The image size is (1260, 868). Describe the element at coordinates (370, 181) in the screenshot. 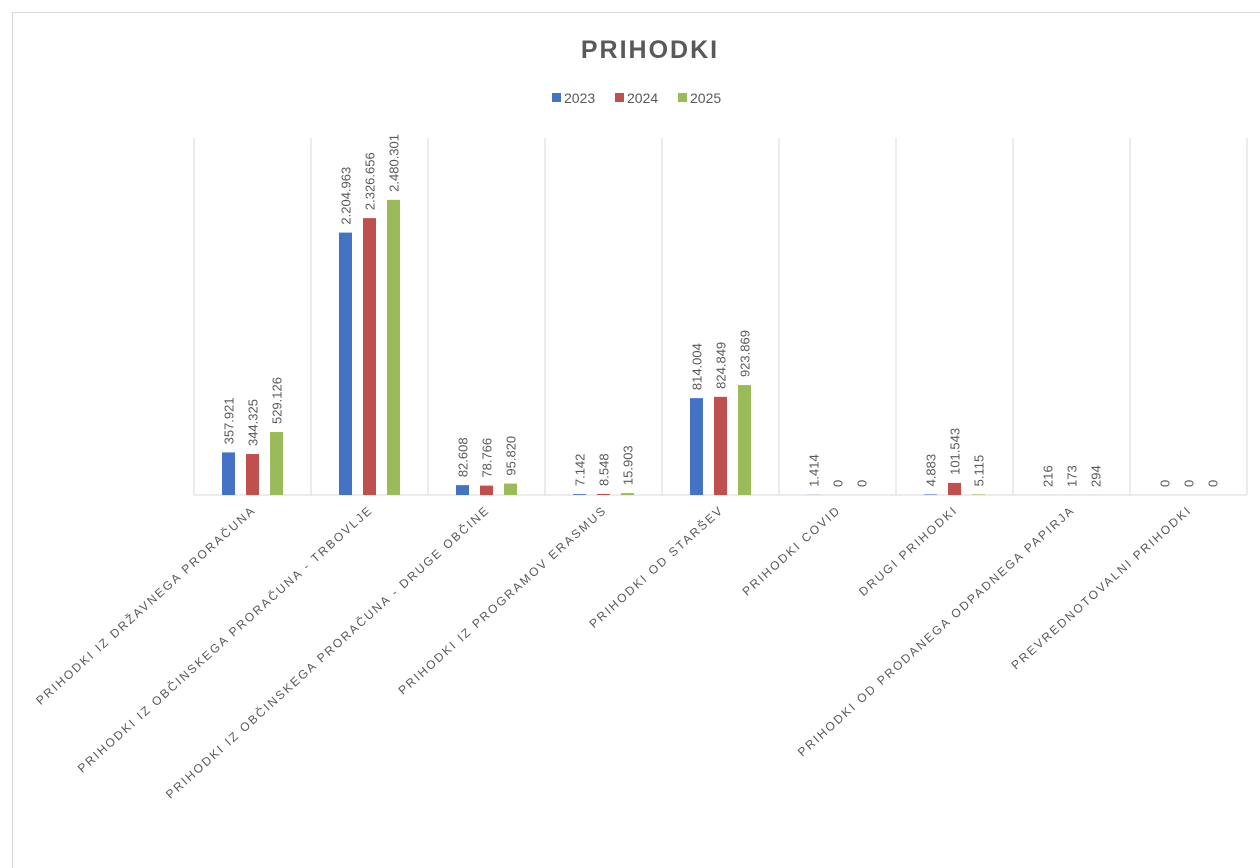

I see `value-label: 2.326.656` at that location.